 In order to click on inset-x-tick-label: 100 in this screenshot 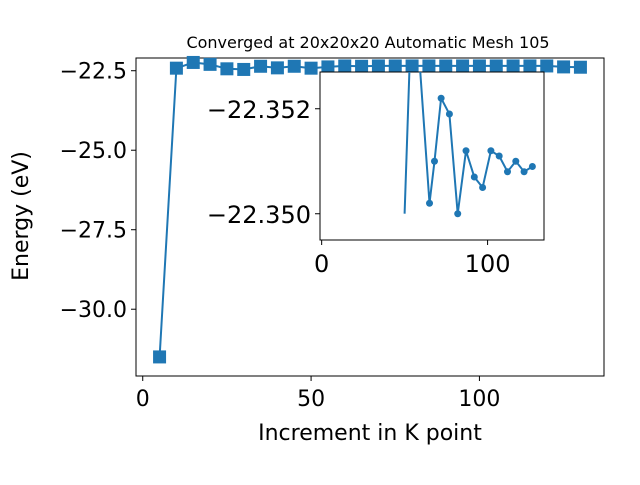, I will do `click(488, 264)`.